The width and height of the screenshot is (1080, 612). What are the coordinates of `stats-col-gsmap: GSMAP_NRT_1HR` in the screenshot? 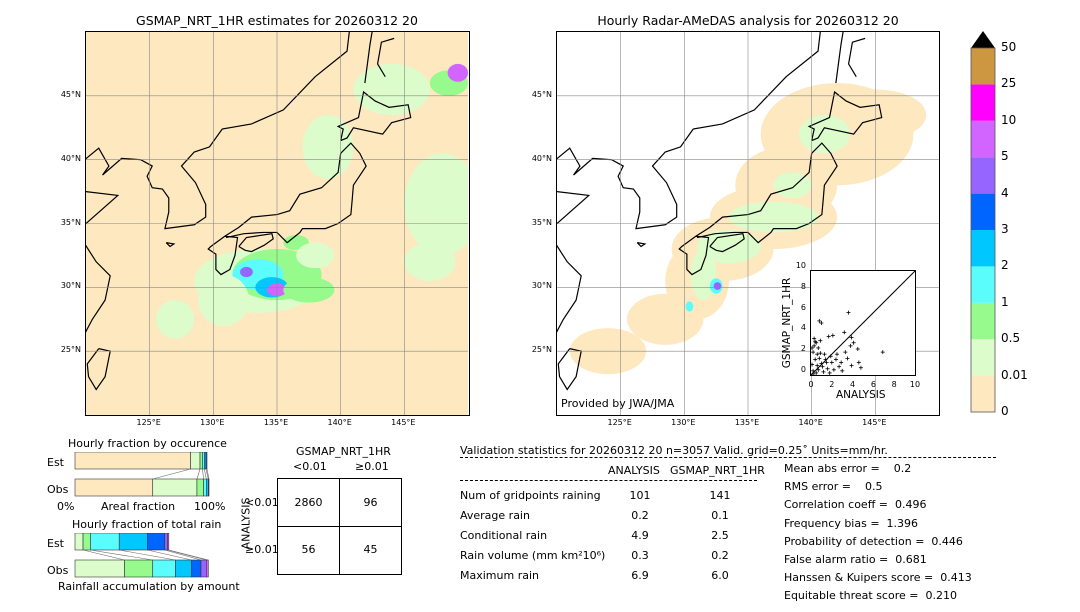 It's located at (717, 470).